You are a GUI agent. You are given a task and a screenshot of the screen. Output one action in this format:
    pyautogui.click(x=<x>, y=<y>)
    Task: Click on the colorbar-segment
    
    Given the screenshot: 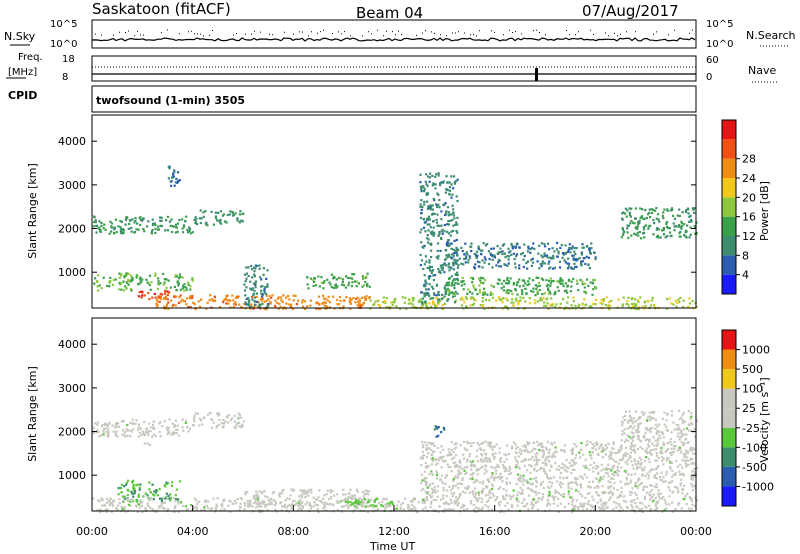 What is the action you would take?
    pyautogui.click(x=729, y=168)
    